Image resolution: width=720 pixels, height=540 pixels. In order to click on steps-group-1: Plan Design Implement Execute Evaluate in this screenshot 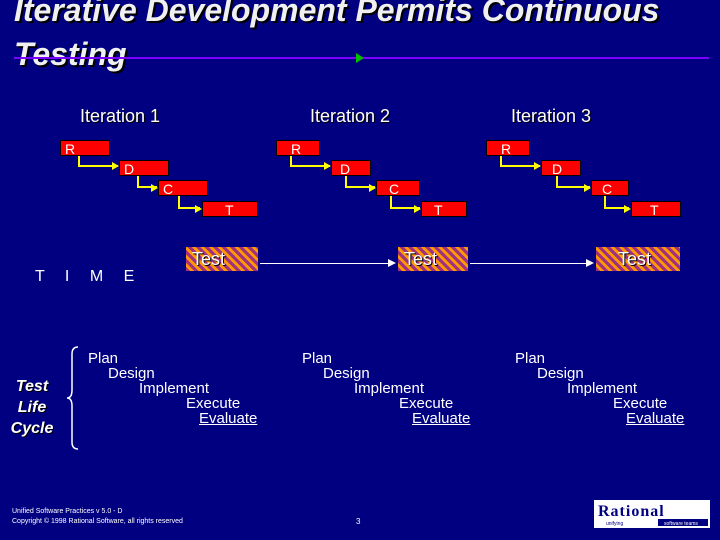, I will do `click(172, 388)`.